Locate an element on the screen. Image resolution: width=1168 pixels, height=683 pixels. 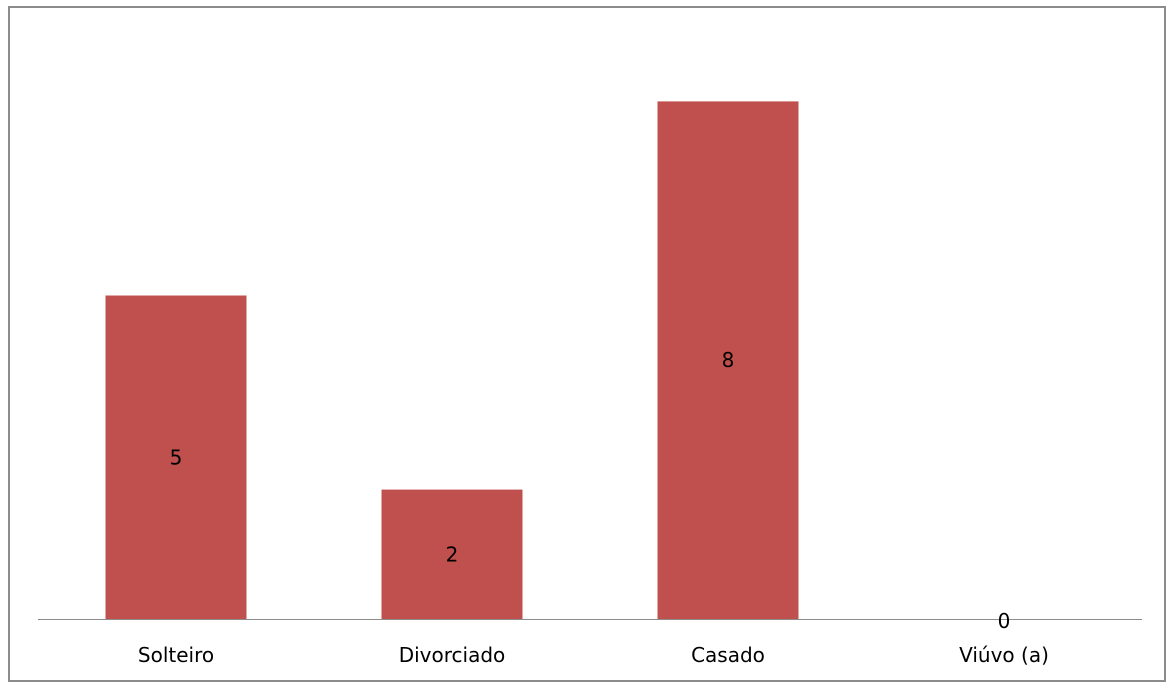
category-label: Divorciado is located at coordinates (452, 655).